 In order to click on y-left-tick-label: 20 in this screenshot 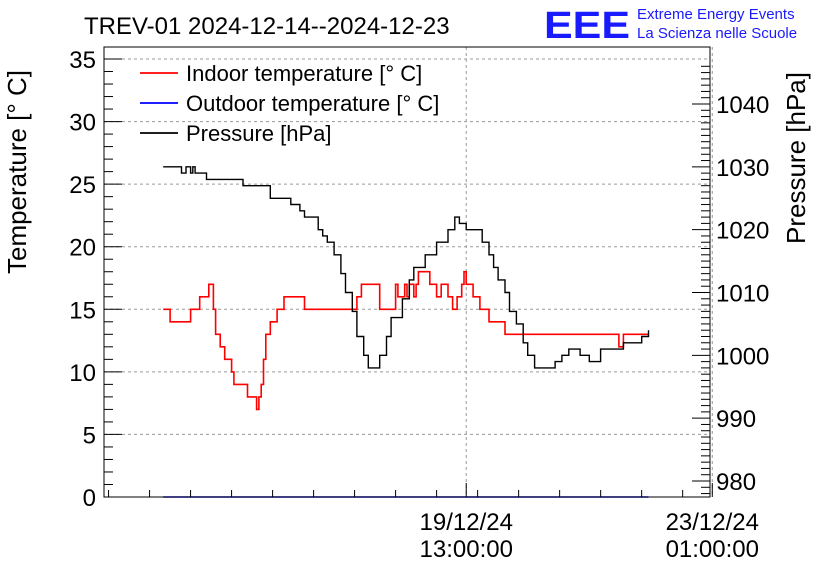, I will do `click(82, 248)`.